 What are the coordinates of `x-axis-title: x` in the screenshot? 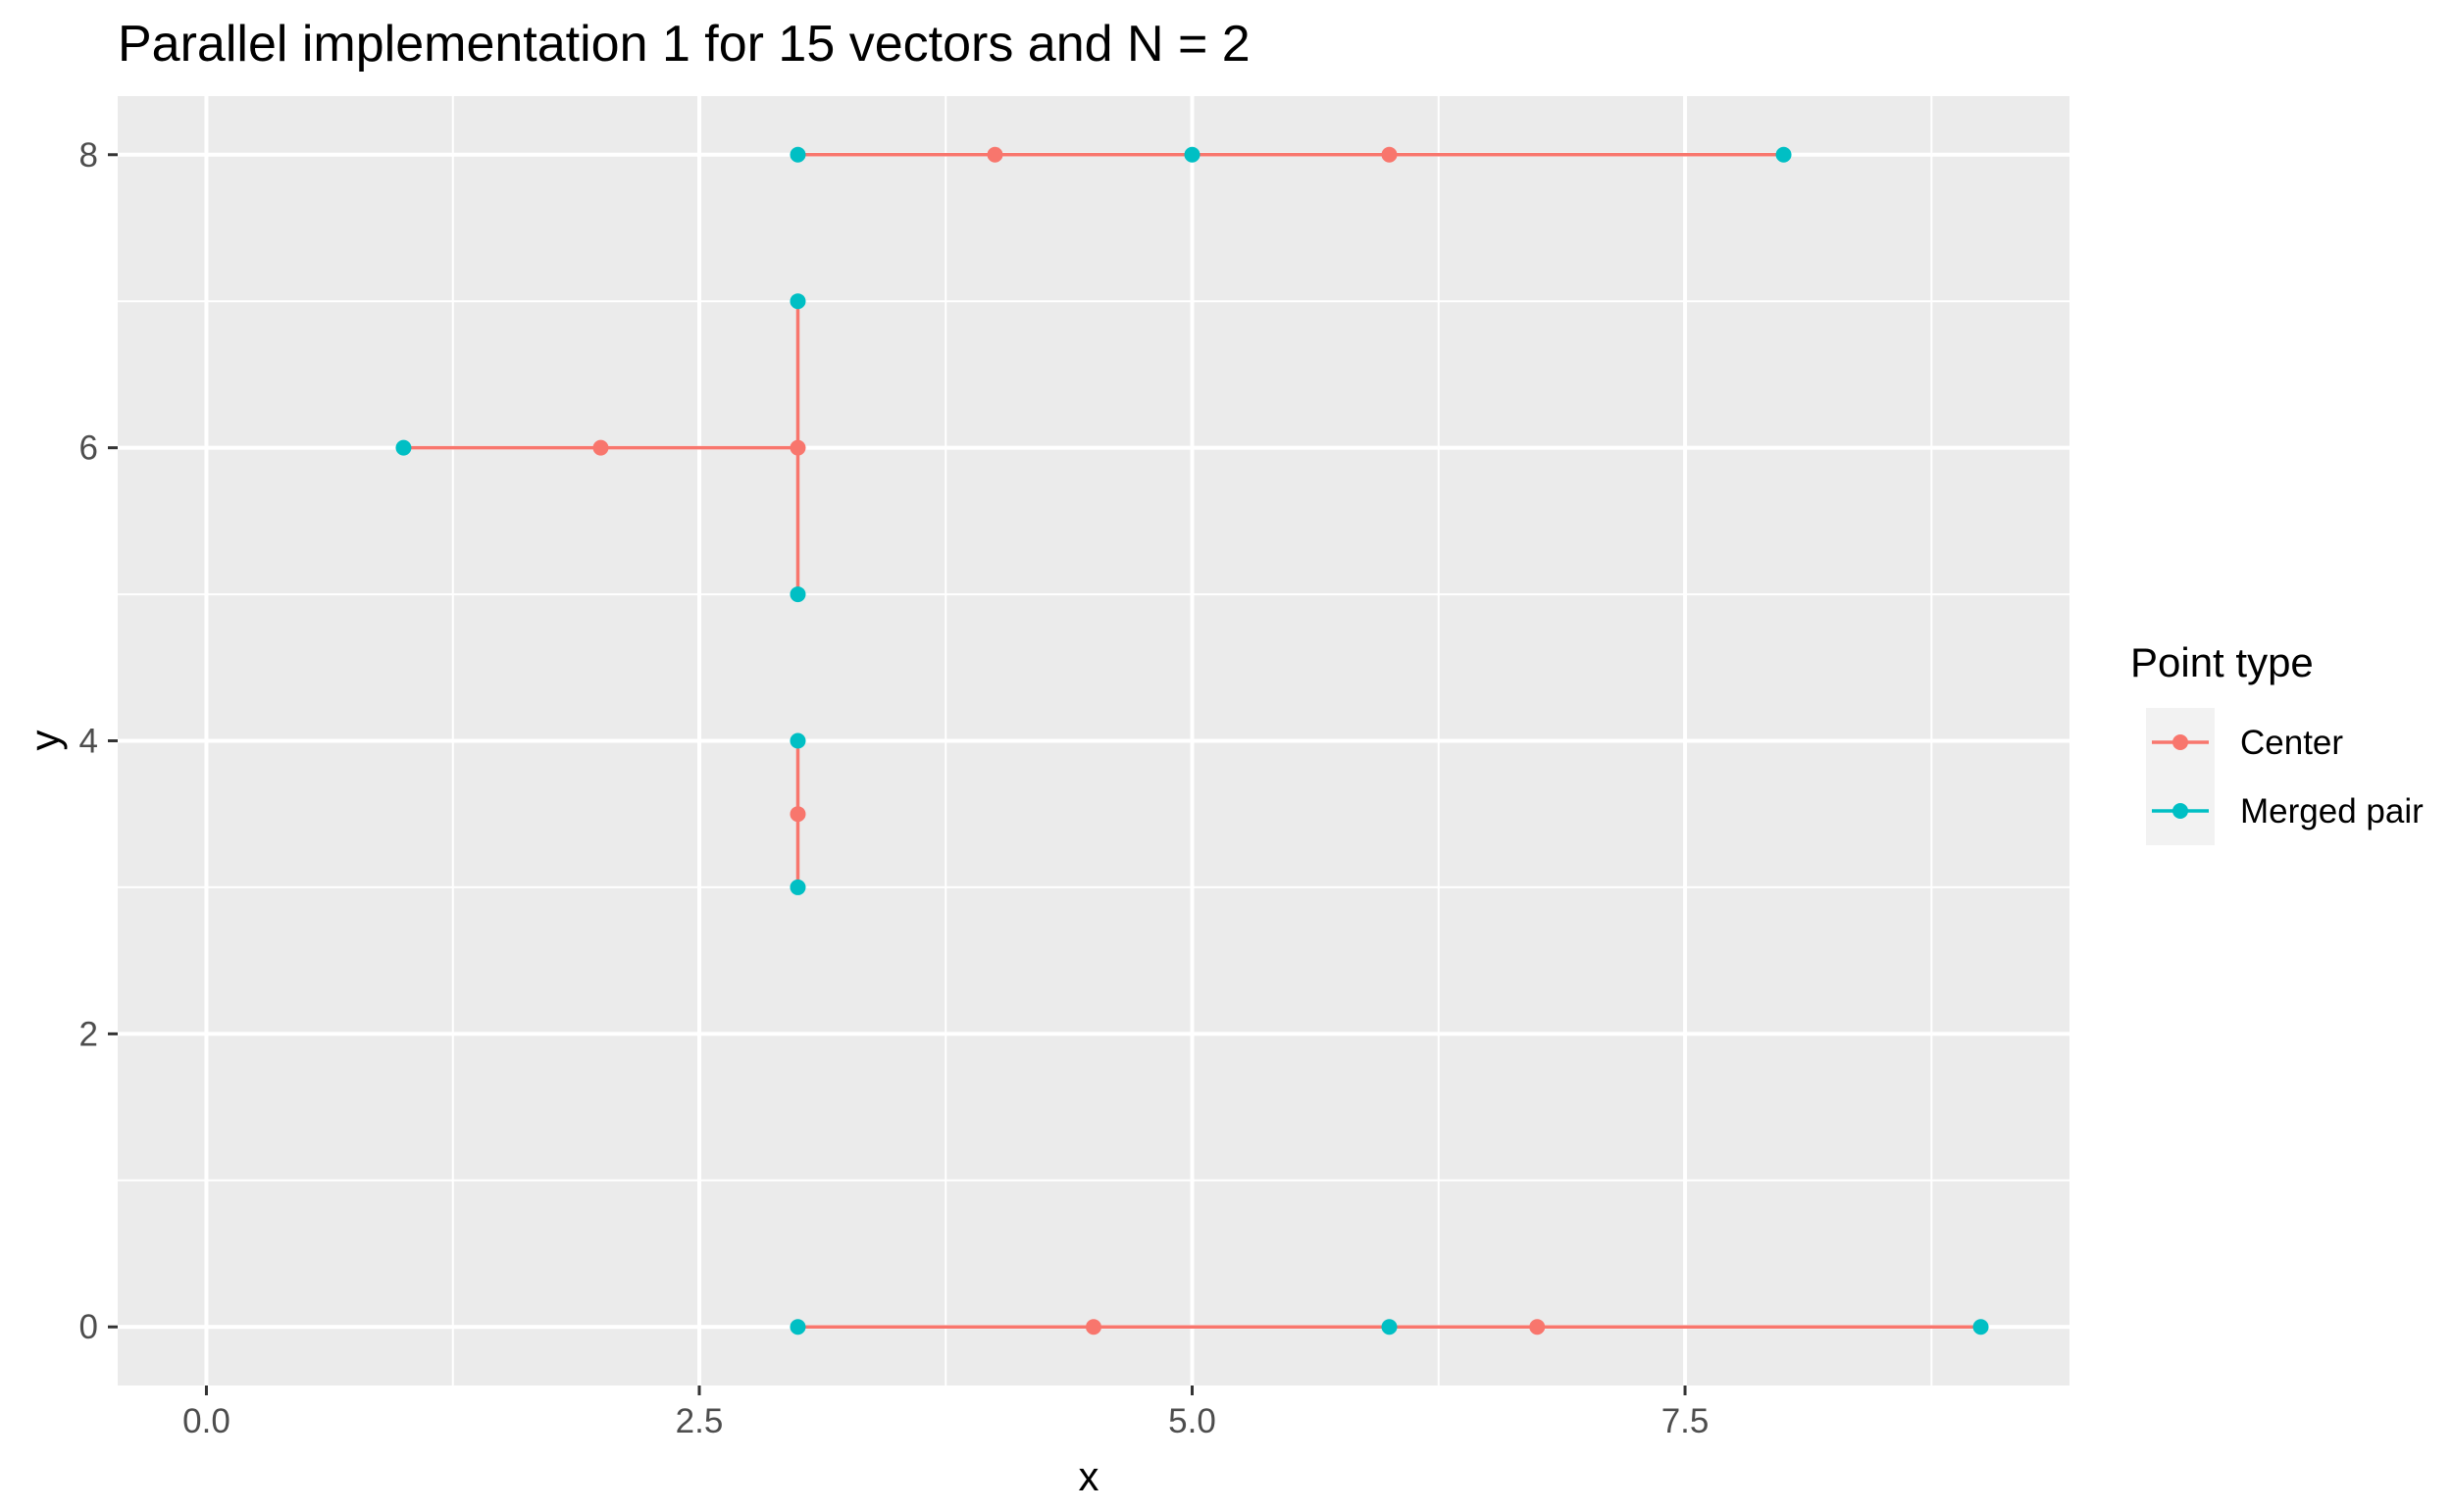 It's located at (1089, 1476).